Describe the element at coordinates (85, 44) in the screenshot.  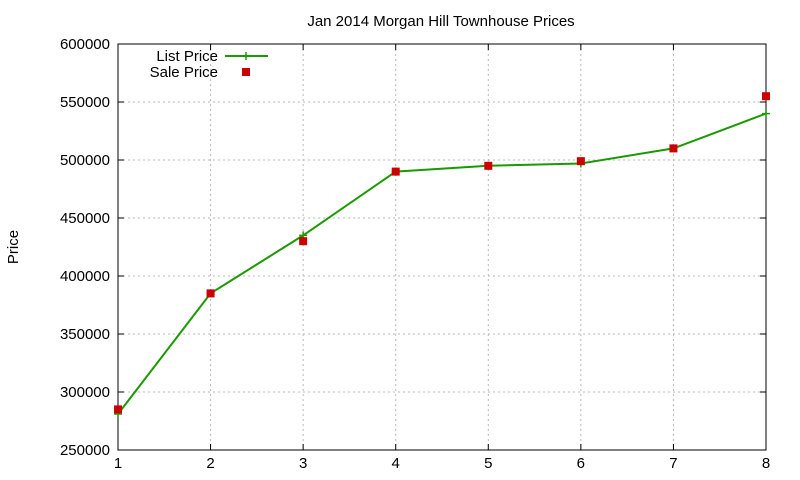
I see `y-tick-label: 600000` at that location.